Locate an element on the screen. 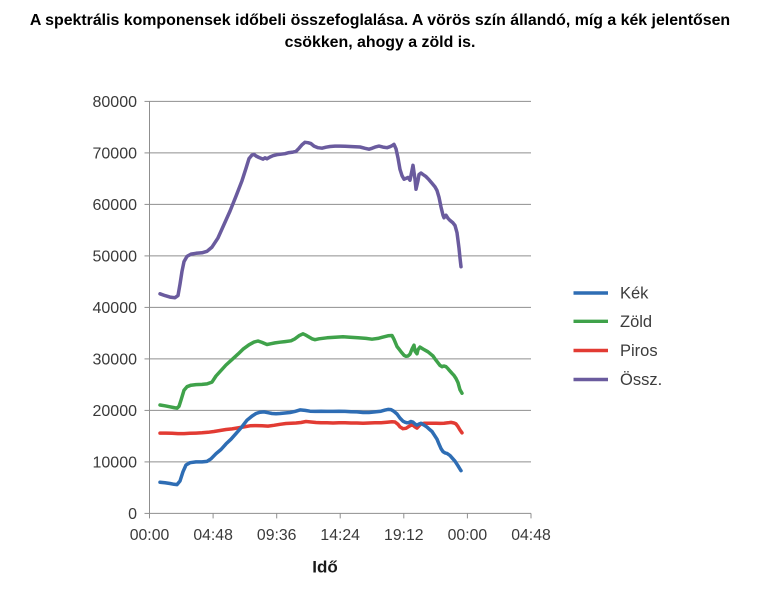  svg-text: 10000 is located at coordinates (115, 462).